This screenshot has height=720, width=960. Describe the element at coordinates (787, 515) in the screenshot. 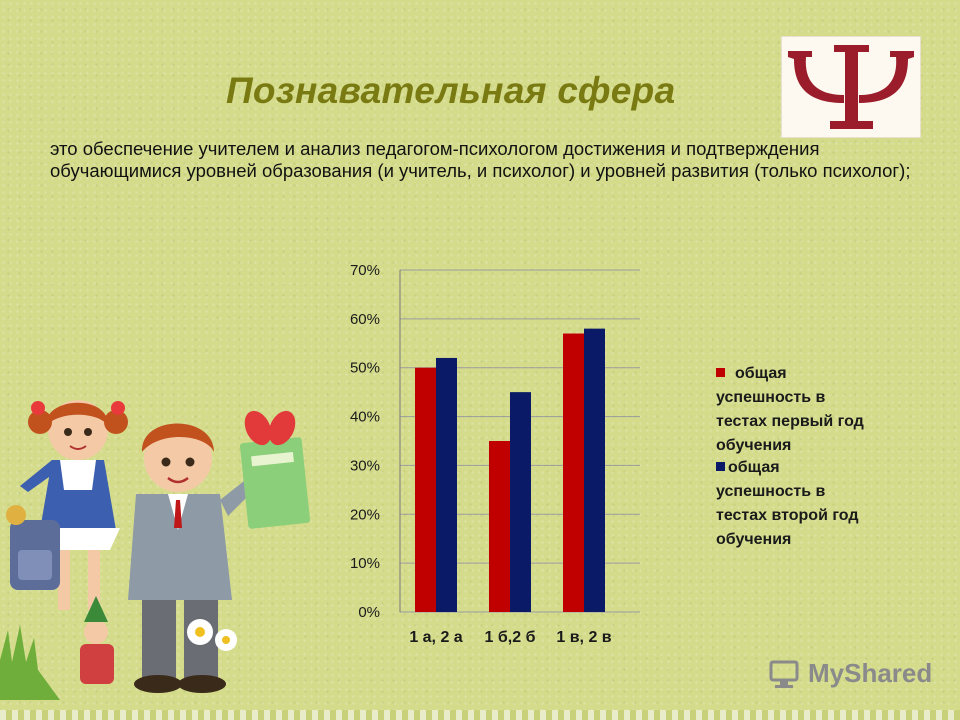

I see `legend-label-line: тестах второй год` at that location.